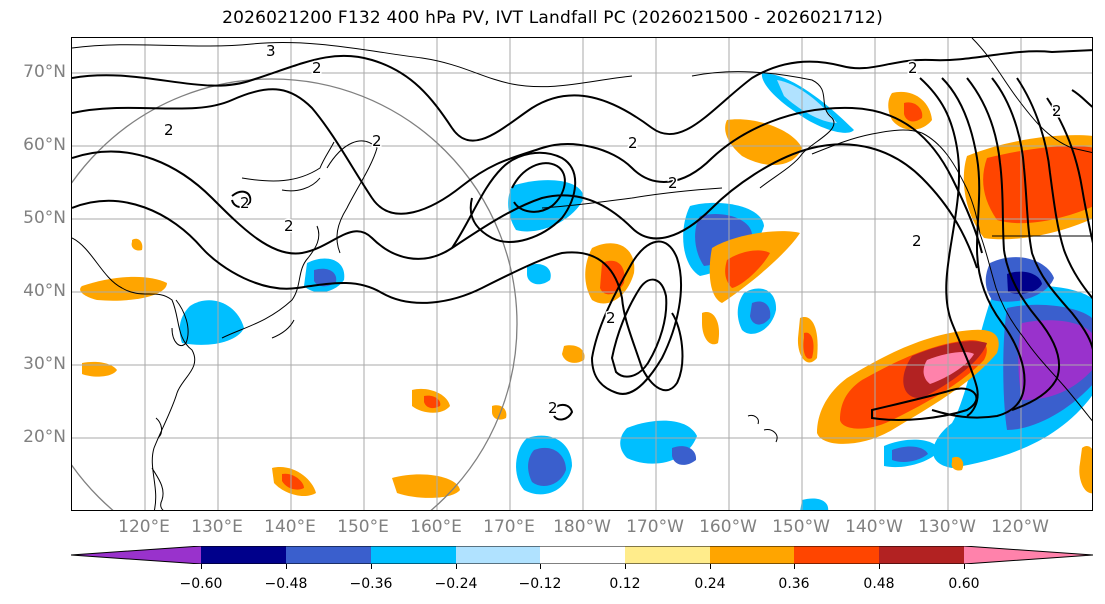 This screenshot has height=604, width=1105. I want to click on lon-label-140w: 140°W, so click(874, 527).